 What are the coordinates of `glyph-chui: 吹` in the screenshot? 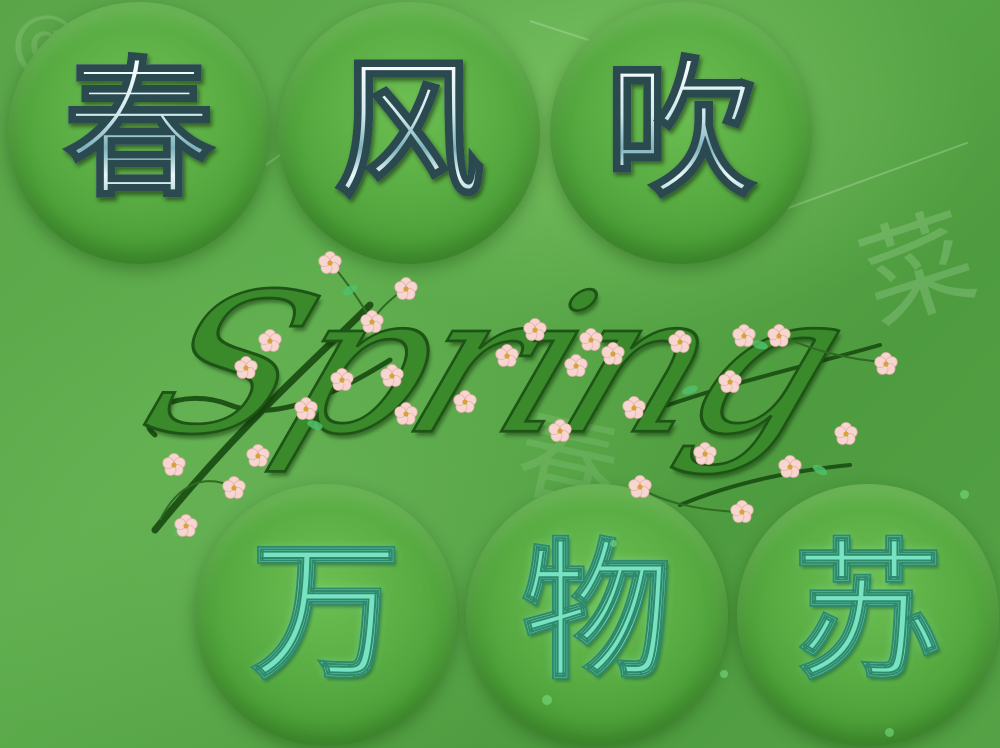 It's located at (680, 130).